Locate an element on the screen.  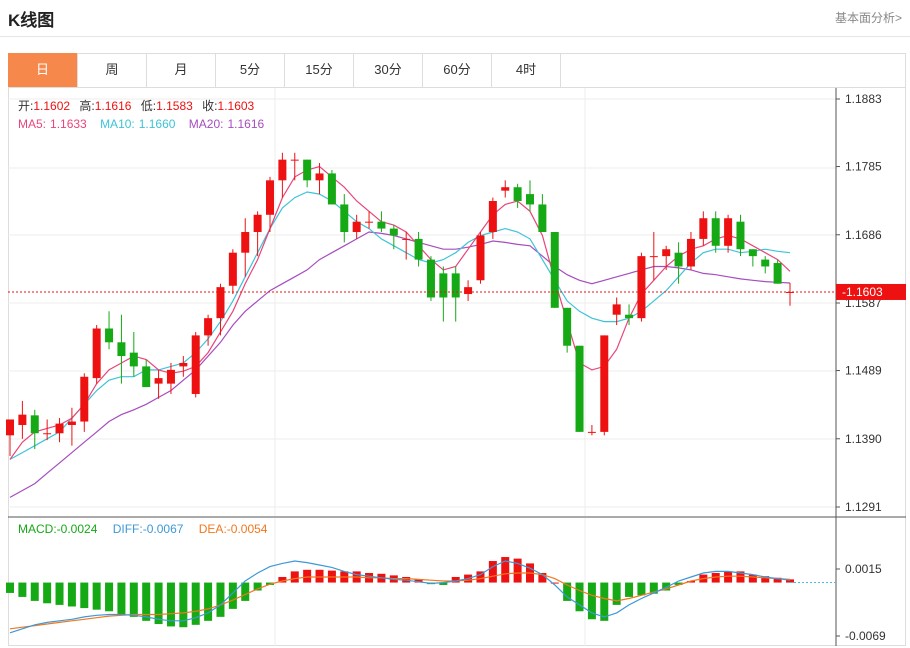
price-tick-label: 1.1390 is located at coordinates (863, 439).